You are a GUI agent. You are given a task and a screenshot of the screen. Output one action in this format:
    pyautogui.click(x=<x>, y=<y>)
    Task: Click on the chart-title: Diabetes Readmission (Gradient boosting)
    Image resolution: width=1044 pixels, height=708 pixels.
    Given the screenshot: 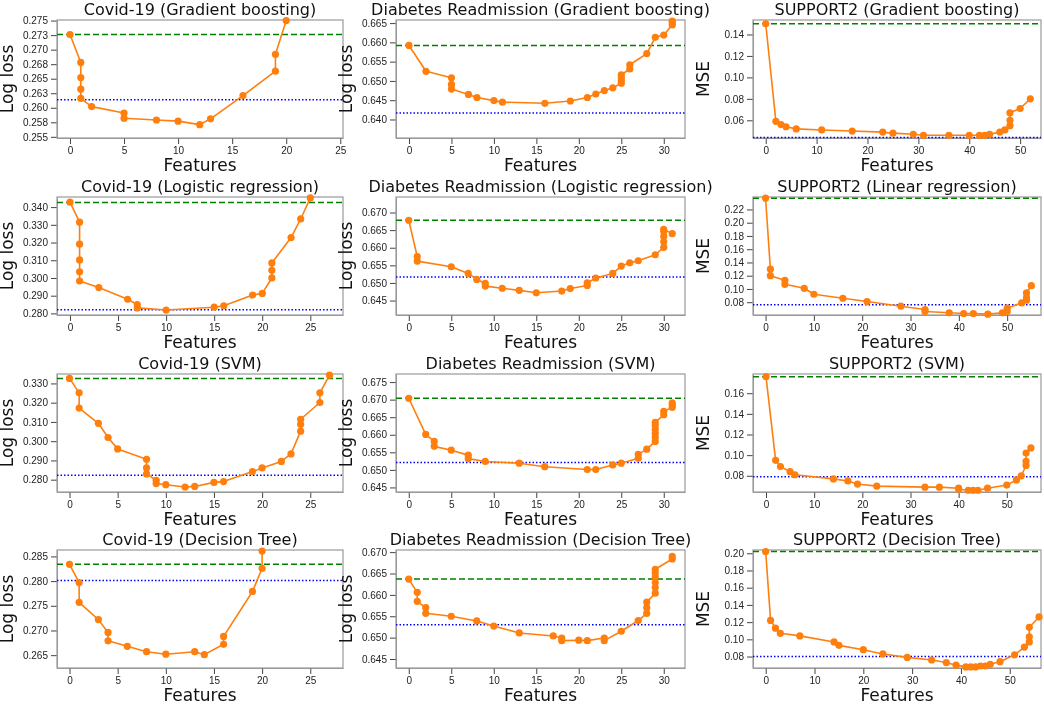 What is the action you would take?
    pyautogui.click(x=540, y=9)
    